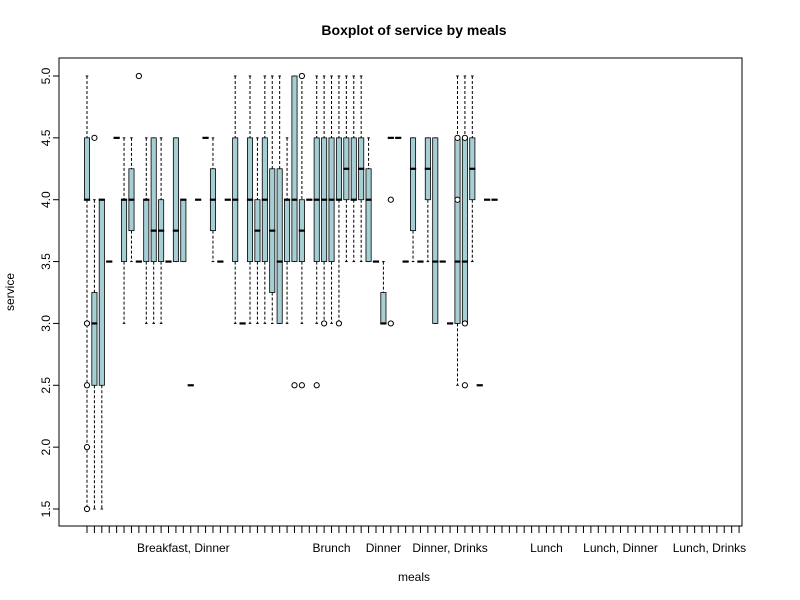 The height and width of the screenshot is (600, 800). I want to click on x-tick-label: Lunch, so click(546, 548).